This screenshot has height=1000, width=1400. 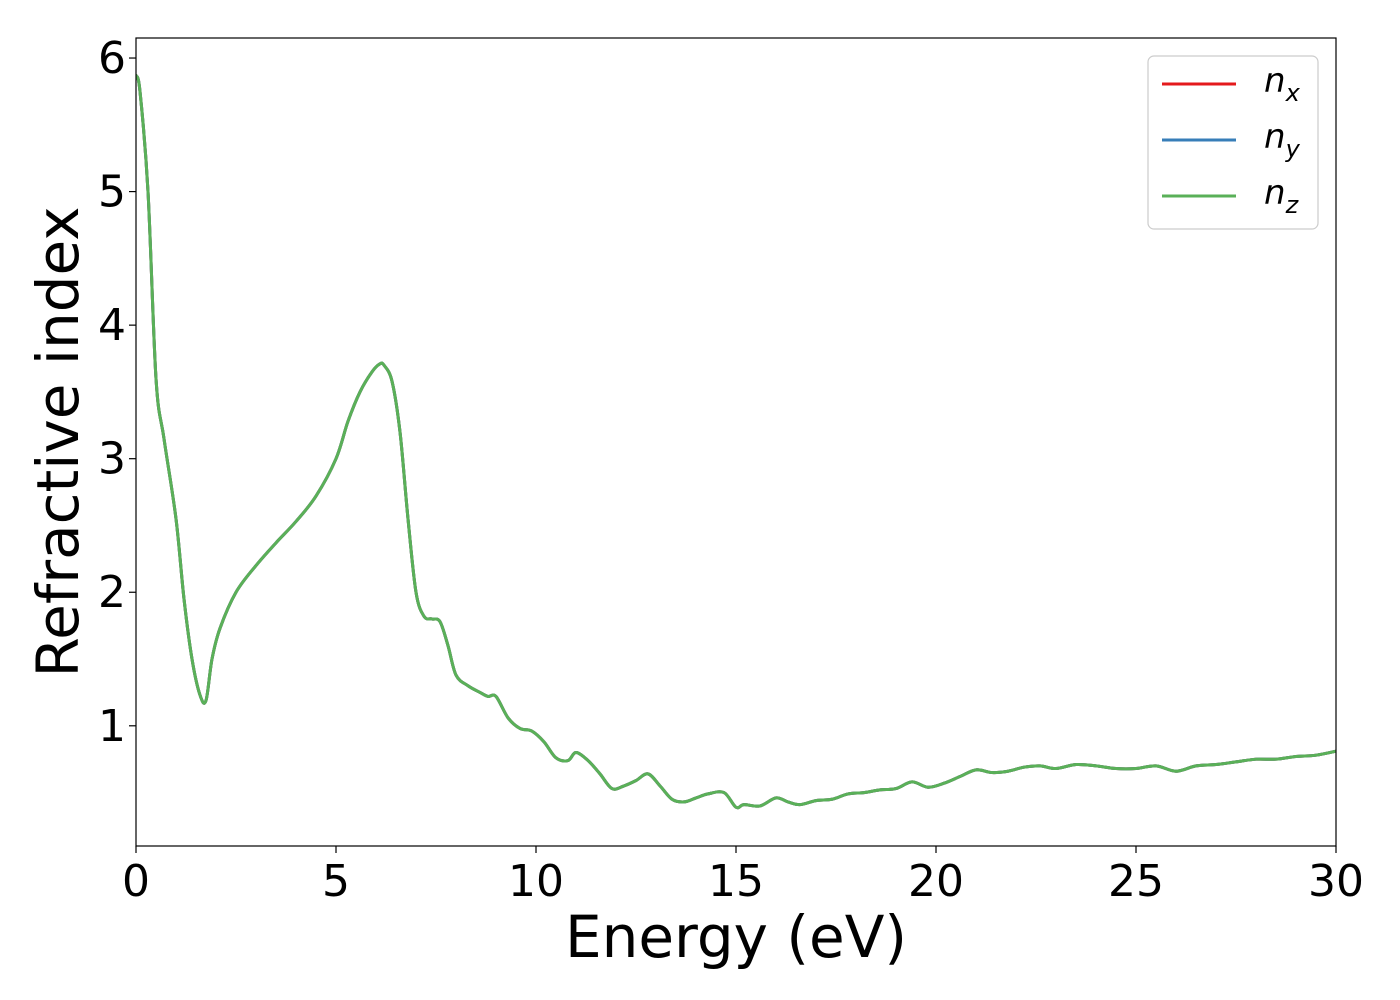 What do you see at coordinates (736, 881) in the screenshot?
I see `x-tick-label: 15` at bounding box center [736, 881].